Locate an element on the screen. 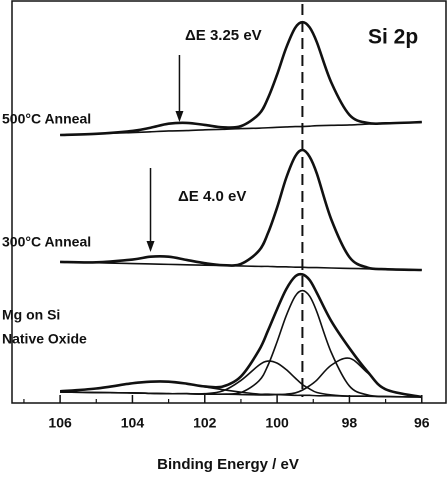 This screenshot has height=477, width=448. annotation: ΔE 3.25 eV is located at coordinates (223, 35).